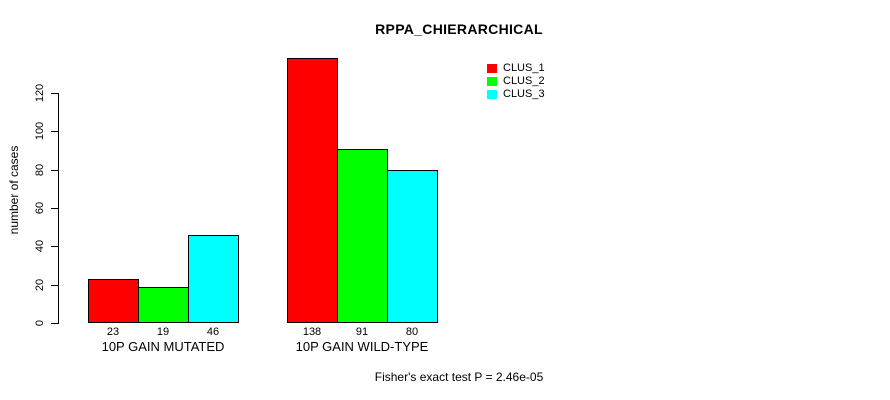 The height and width of the screenshot is (400, 890). Describe the element at coordinates (524, 81) in the screenshot. I see `legend-label: CLUS_2` at that location.